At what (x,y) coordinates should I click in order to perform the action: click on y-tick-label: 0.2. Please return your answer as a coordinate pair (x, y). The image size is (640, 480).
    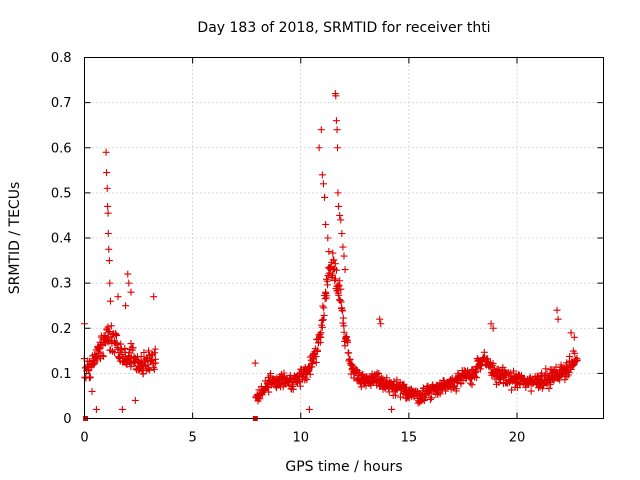
    Looking at the image, I should click on (61, 329).